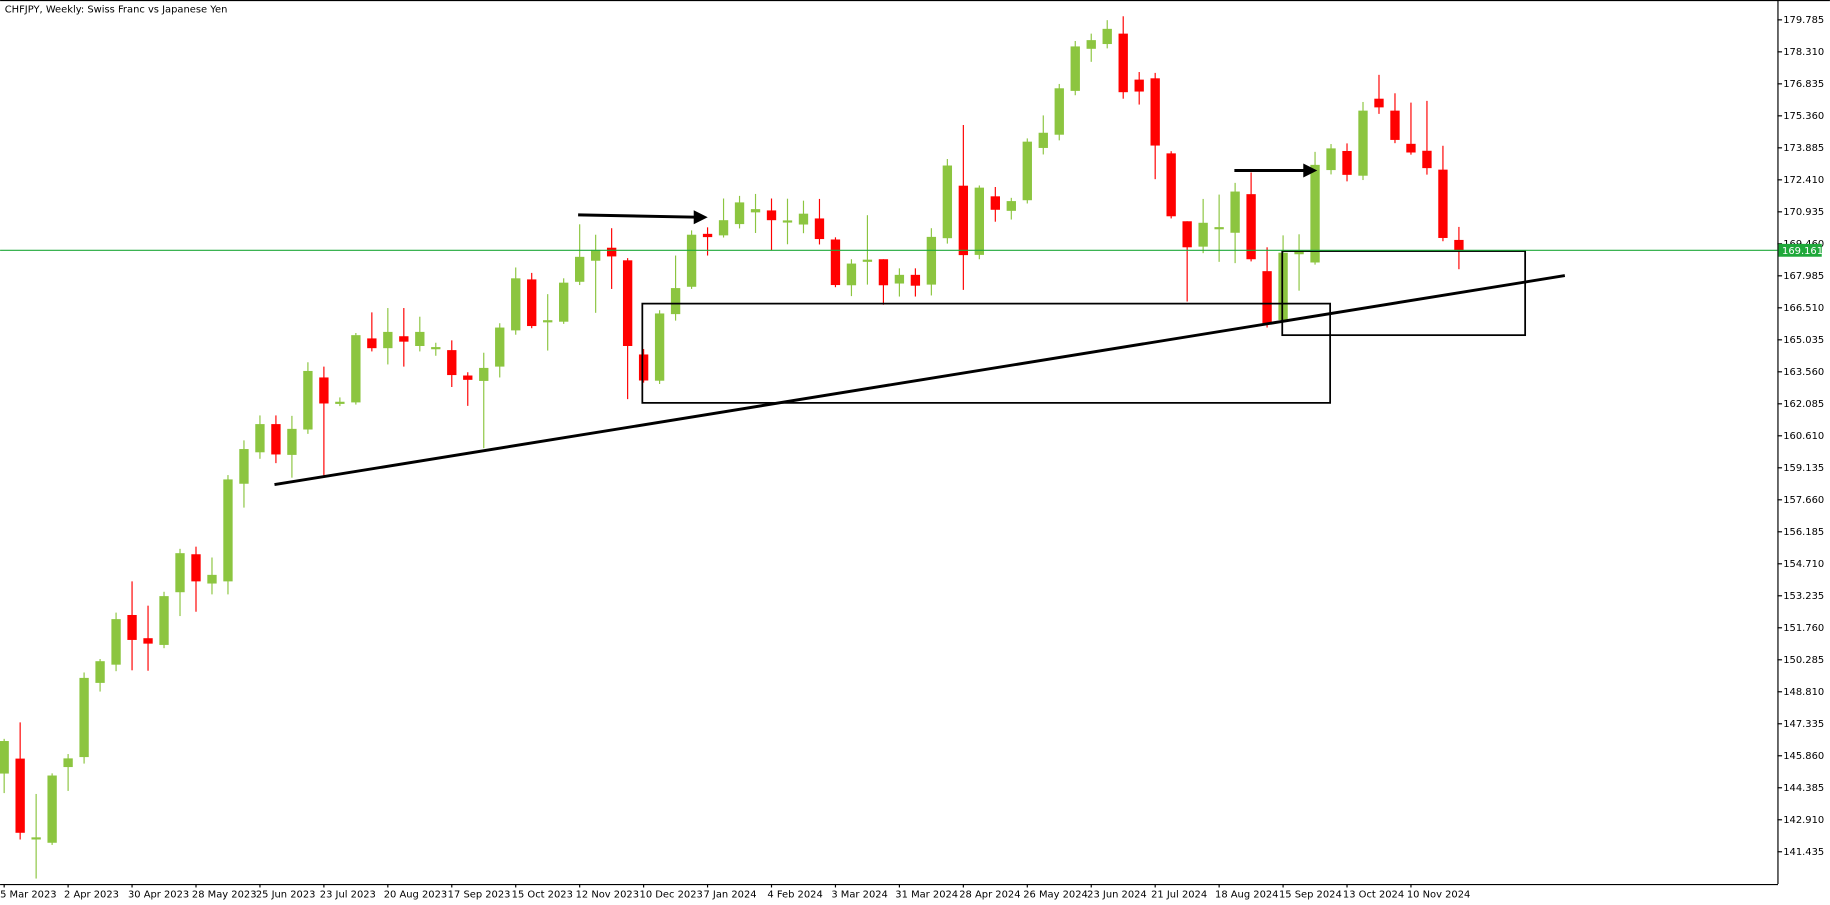  I want to click on x-tick-label: 18 Aug 2024, so click(1246, 894).